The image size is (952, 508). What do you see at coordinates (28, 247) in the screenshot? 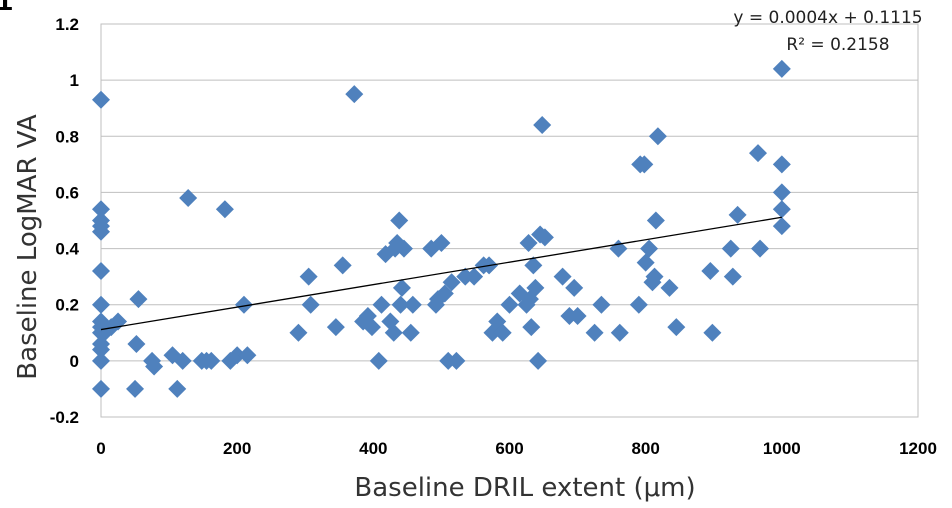
I see `y-axis-title: Baseline LogMAR VA` at bounding box center [28, 247].